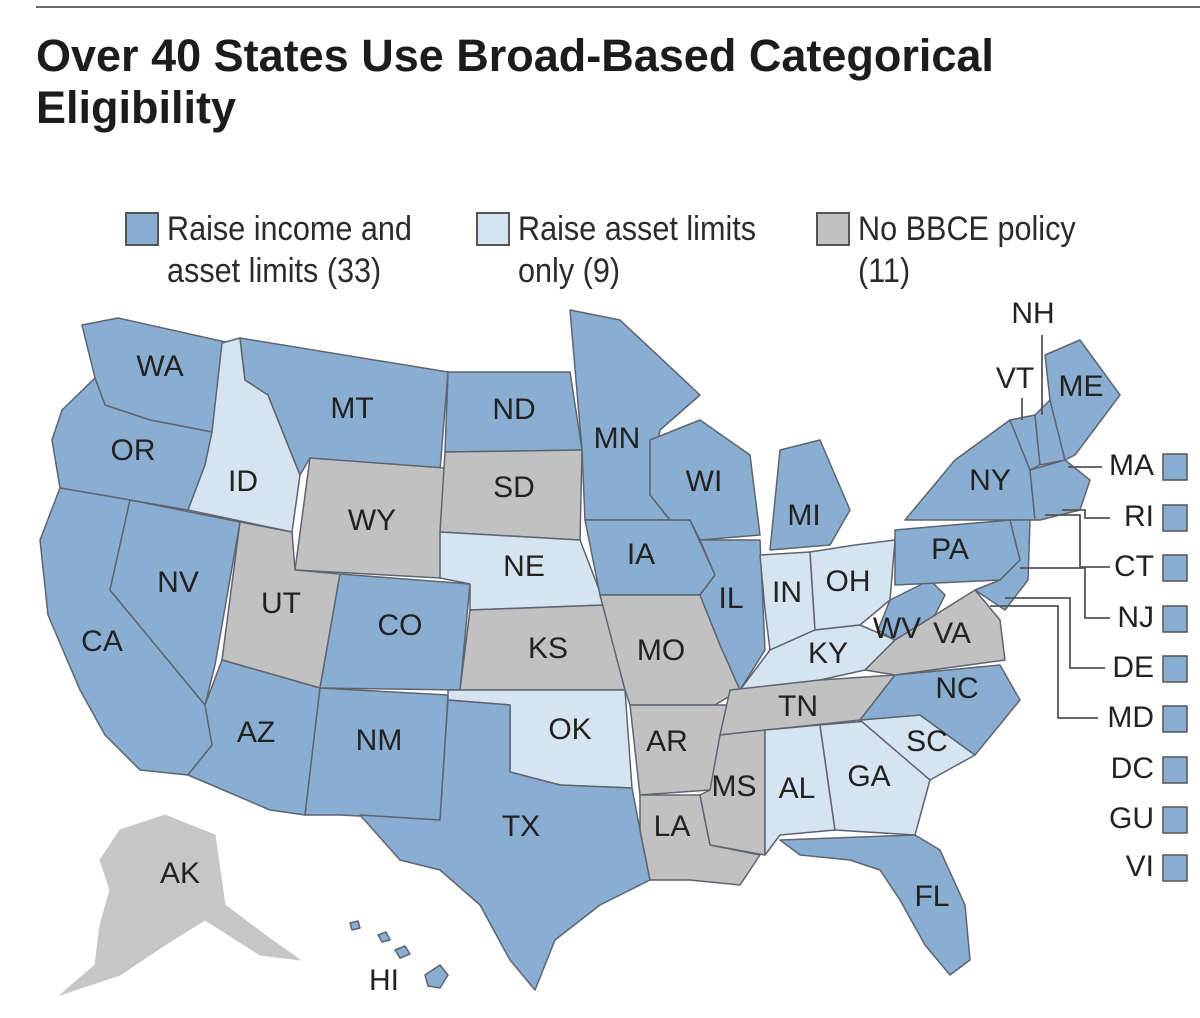 This screenshot has height=1018, width=1200. What do you see at coordinates (956, 688) in the screenshot?
I see `label-nc: NC` at bounding box center [956, 688].